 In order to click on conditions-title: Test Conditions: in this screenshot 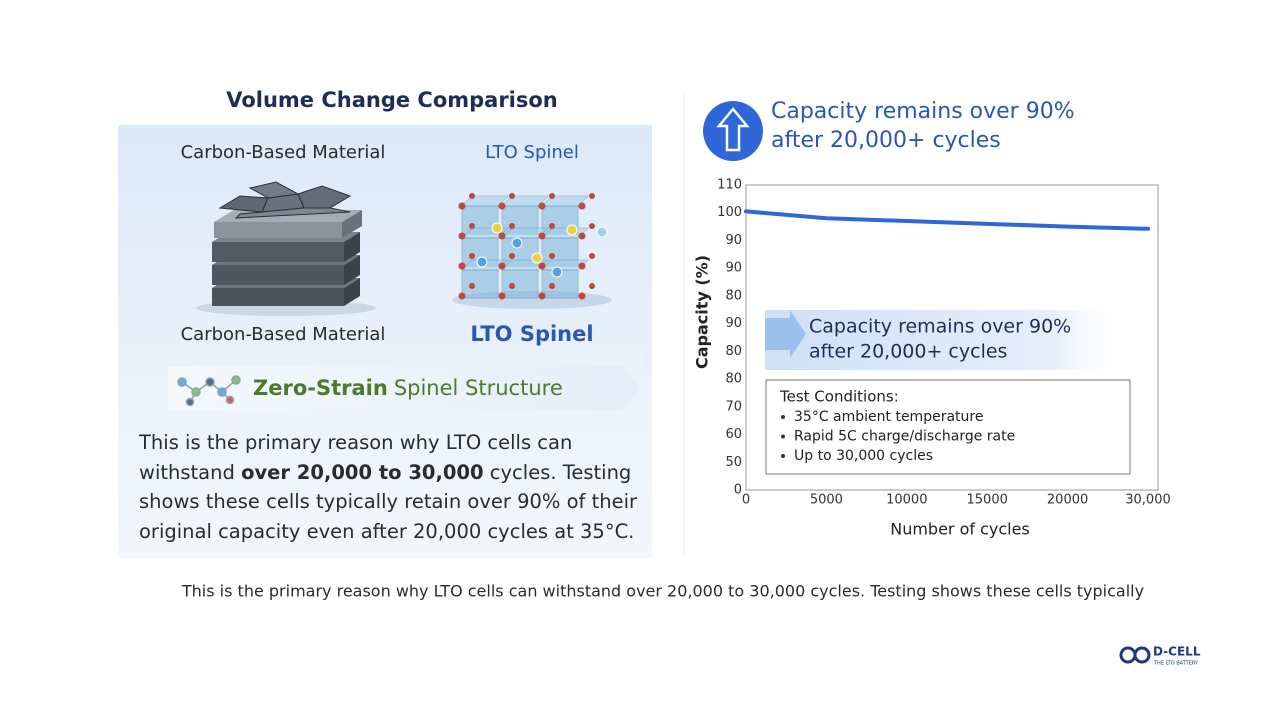, I will do `click(839, 397)`.